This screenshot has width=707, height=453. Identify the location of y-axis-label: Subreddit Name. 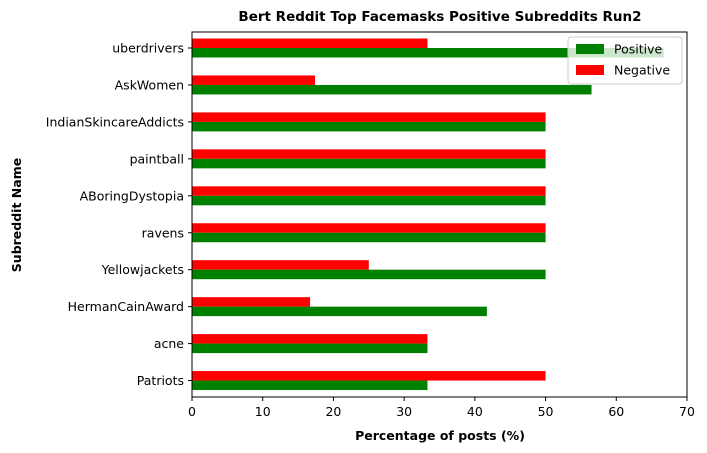
(16, 215).